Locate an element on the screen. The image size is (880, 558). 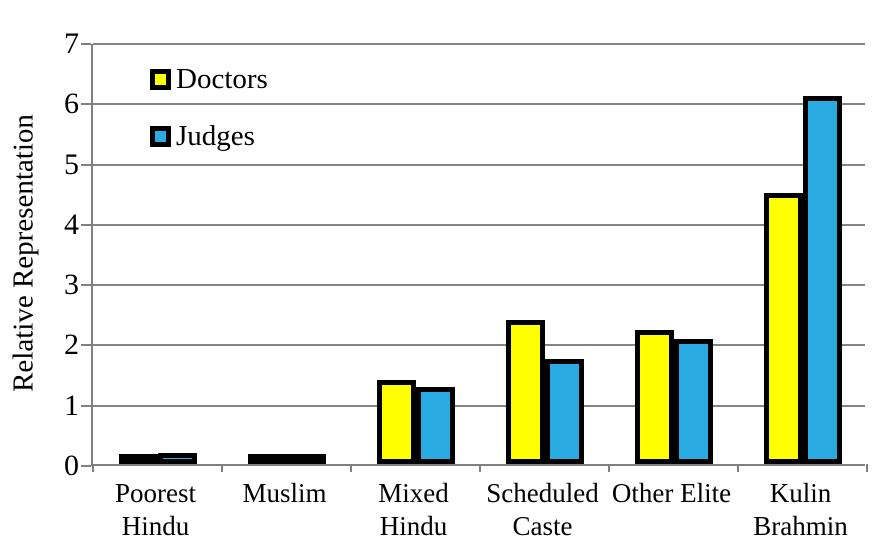
legend-item-doctors: Doctors is located at coordinates (209, 79).